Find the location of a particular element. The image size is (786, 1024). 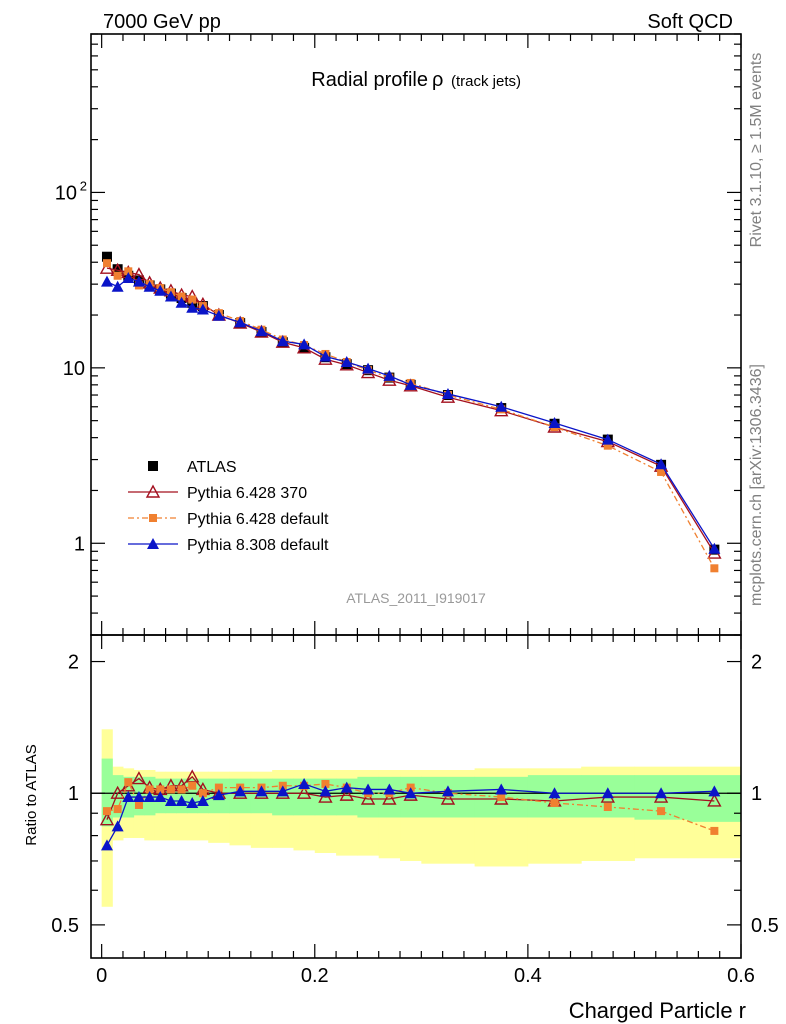

analysis-id-label: ATLAS_2011_I919017 is located at coordinates (416, 598).